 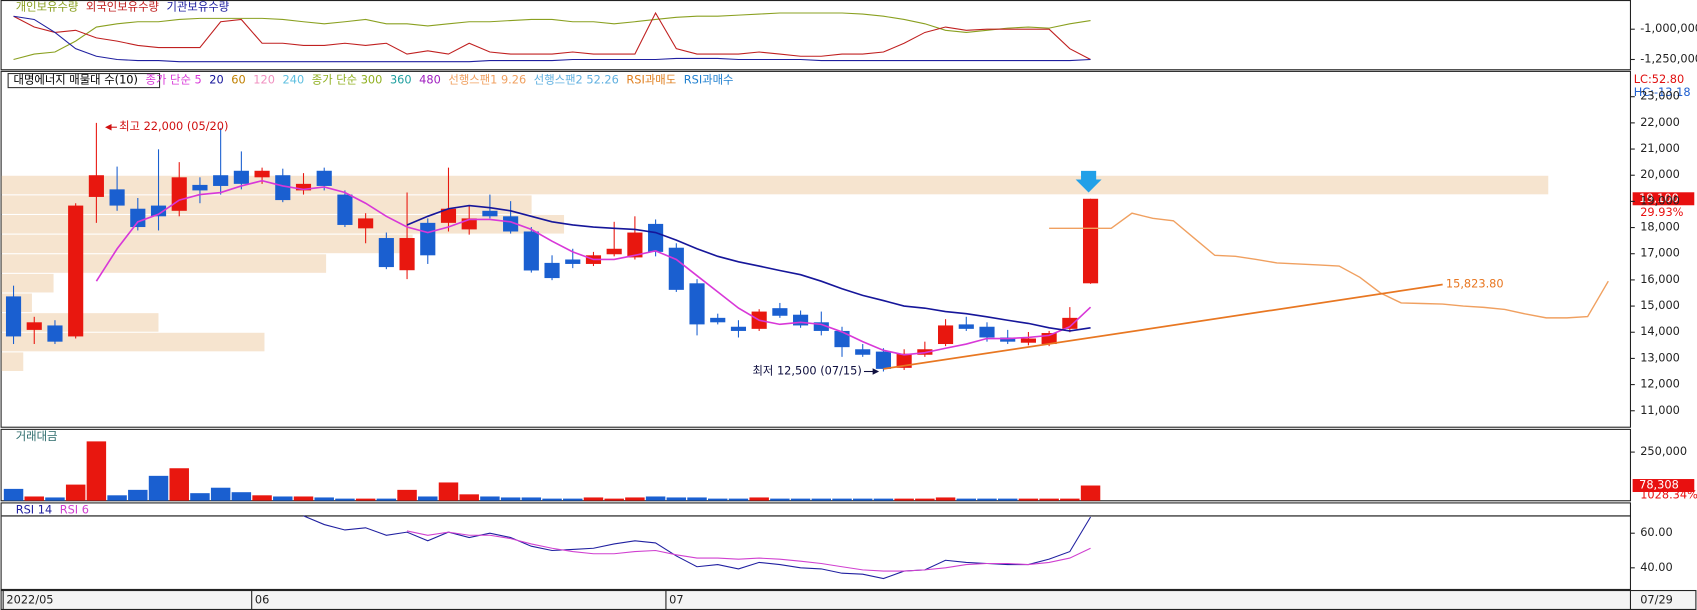 I want to click on price-tag-change: 29.93%, so click(x=1661, y=212).